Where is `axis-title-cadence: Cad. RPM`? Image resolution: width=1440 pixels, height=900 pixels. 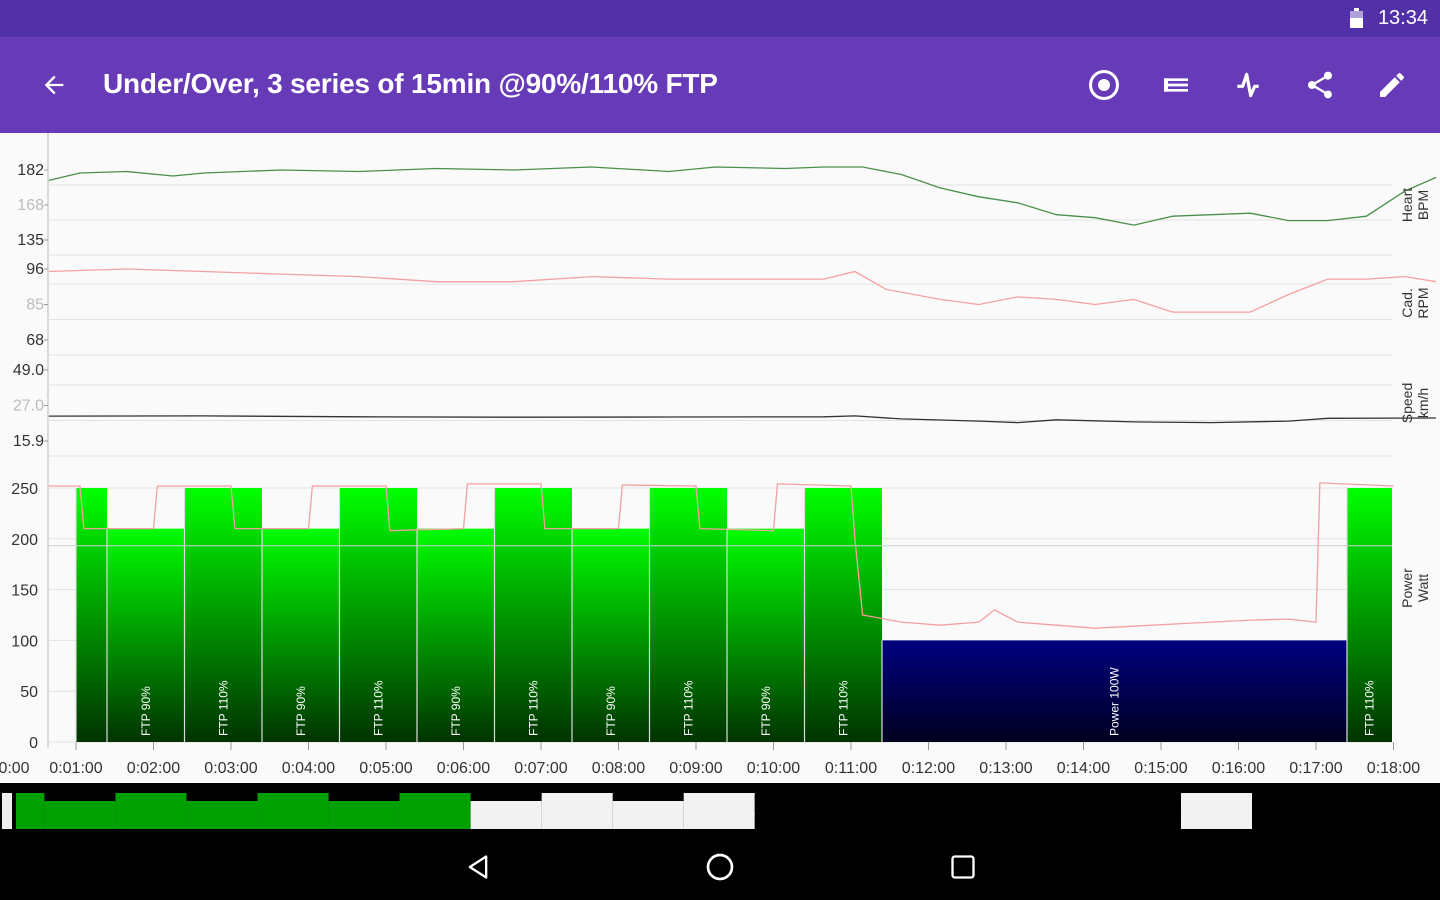 axis-title-cadence: Cad. RPM is located at coordinates (1415, 302).